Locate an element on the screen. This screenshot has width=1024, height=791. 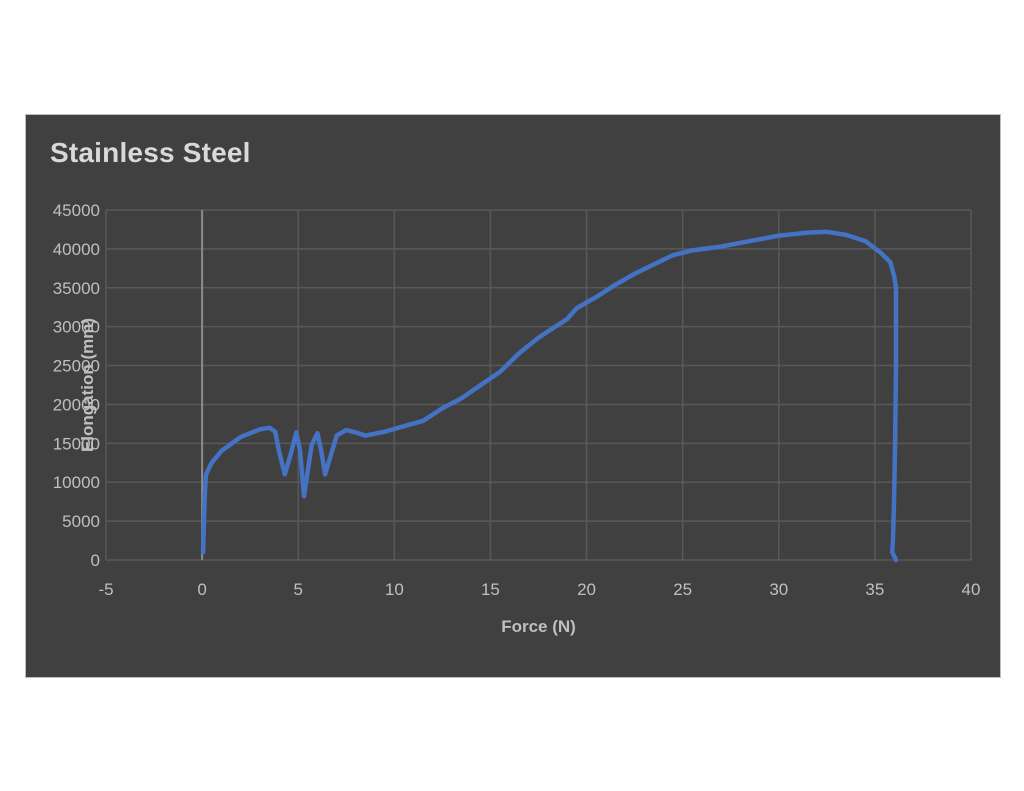
chart-title: Stainless Steel is located at coordinates (150, 152).